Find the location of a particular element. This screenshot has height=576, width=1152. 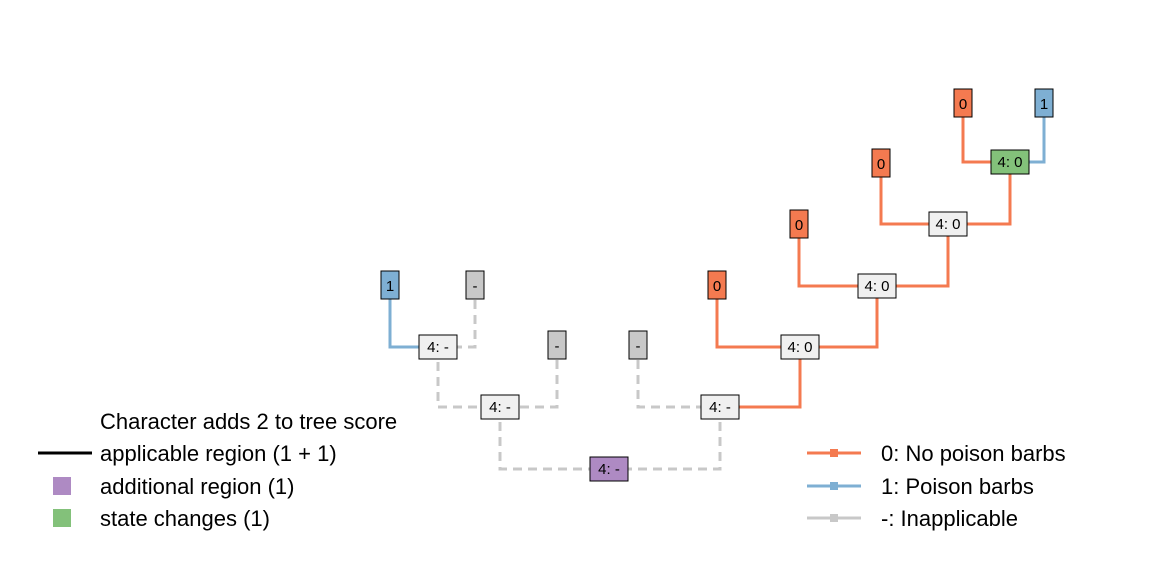

state-legend-item-0: 0: No poison barbs is located at coordinates (973, 453).